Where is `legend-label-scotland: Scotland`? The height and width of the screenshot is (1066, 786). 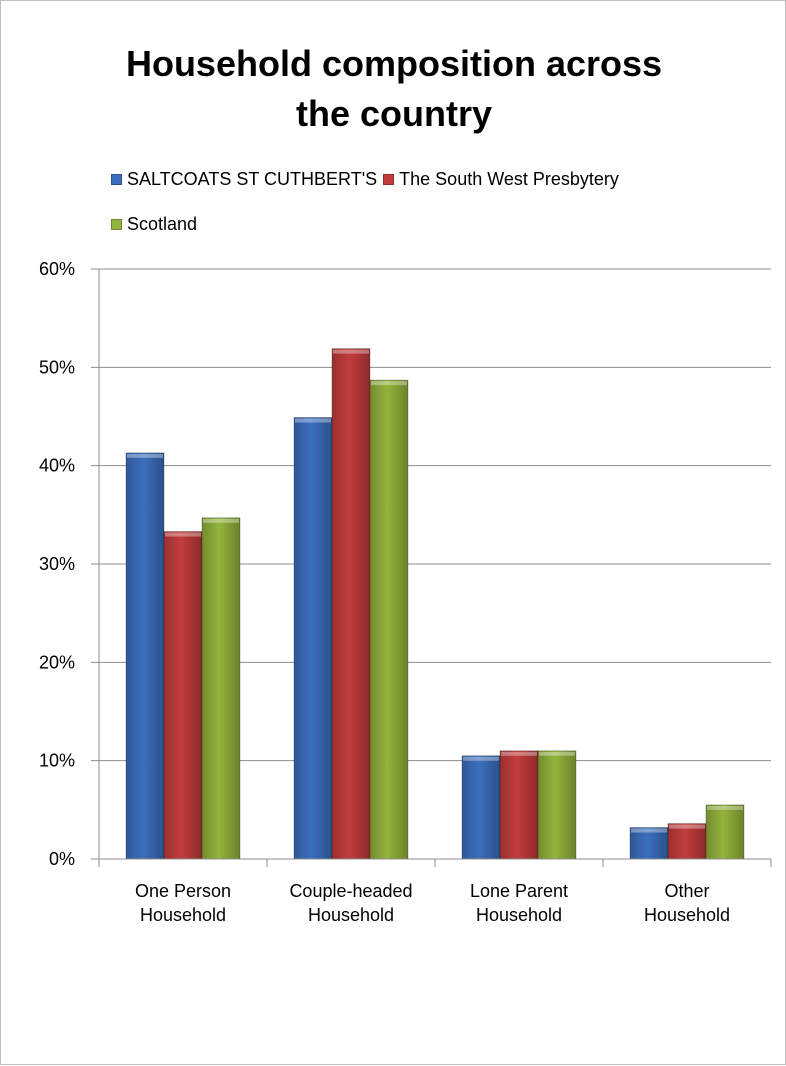
legend-label-scotland: Scotland is located at coordinates (162, 223).